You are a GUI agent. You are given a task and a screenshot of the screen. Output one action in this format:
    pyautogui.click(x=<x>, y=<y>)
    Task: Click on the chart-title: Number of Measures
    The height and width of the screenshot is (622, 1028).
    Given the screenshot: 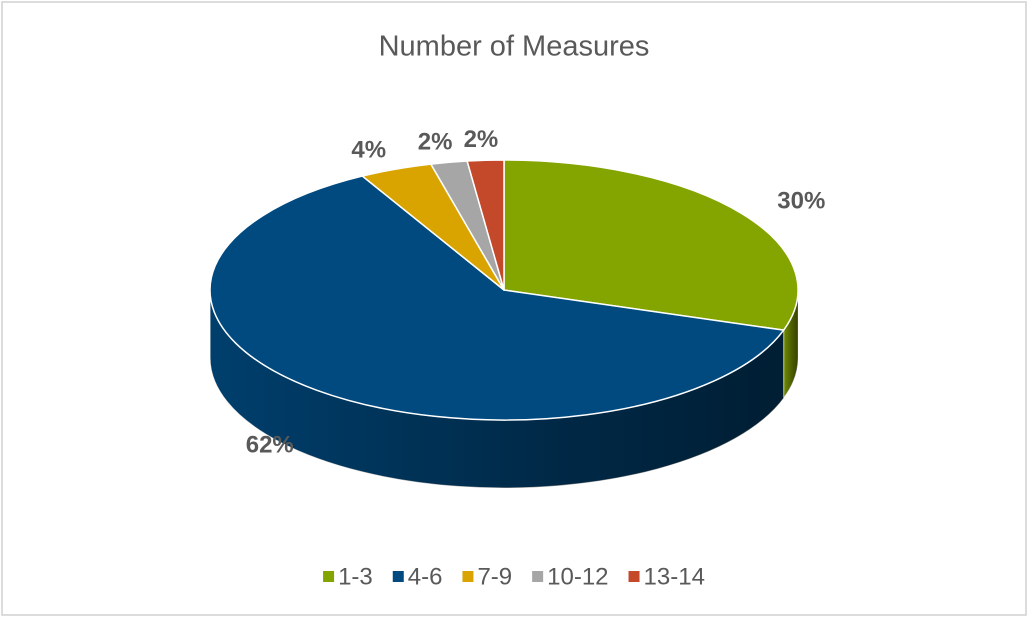 What is the action you would take?
    pyautogui.click(x=514, y=47)
    